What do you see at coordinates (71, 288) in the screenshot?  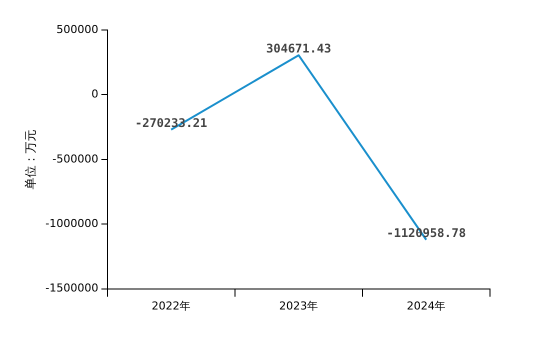 I see `y-tick-label: -1500000` at bounding box center [71, 288].